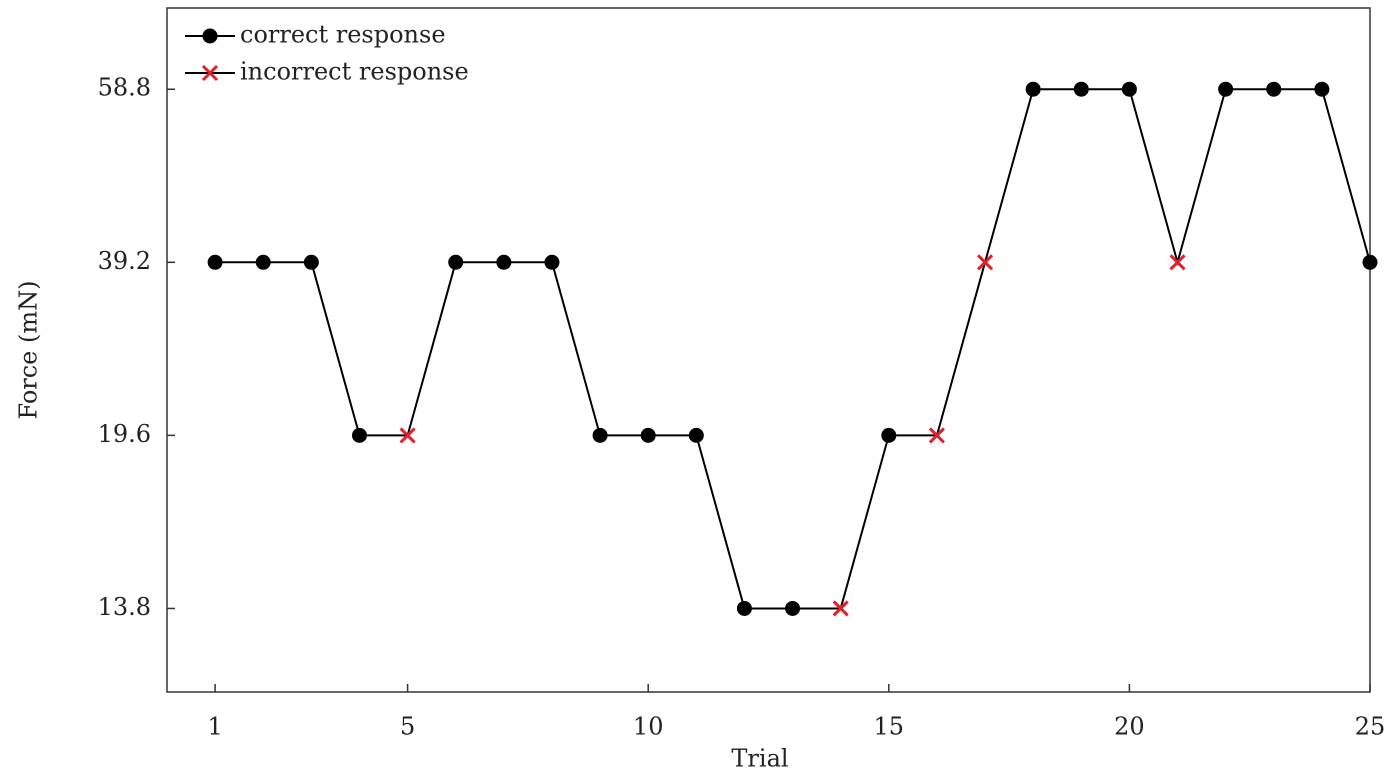 The width and height of the screenshot is (1396, 774). What do you see at coordinates (1129, 727) in the screenshot?
I see `x-tick-label: 20` at bounding box center [1129, 727].